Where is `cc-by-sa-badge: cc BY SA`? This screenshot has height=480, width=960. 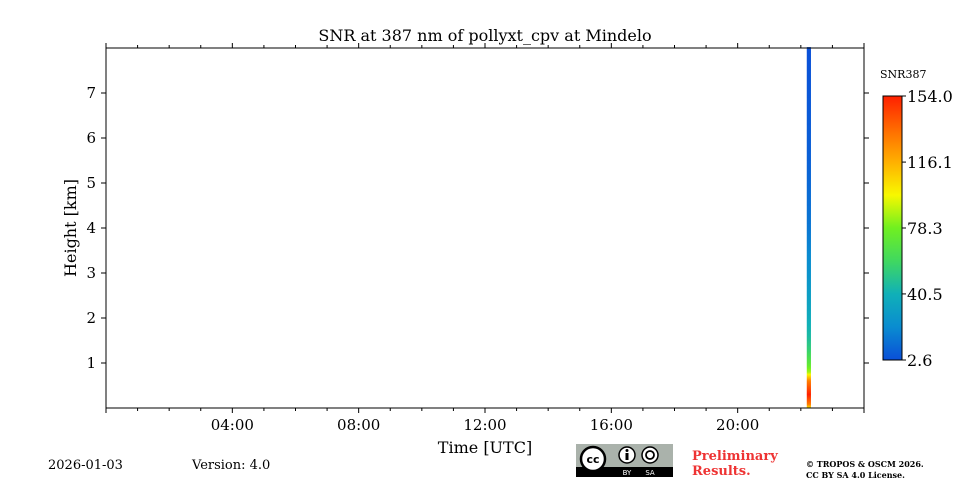 cc-by-sa-badge: cc BY SA is located at coordinates (624, 460).